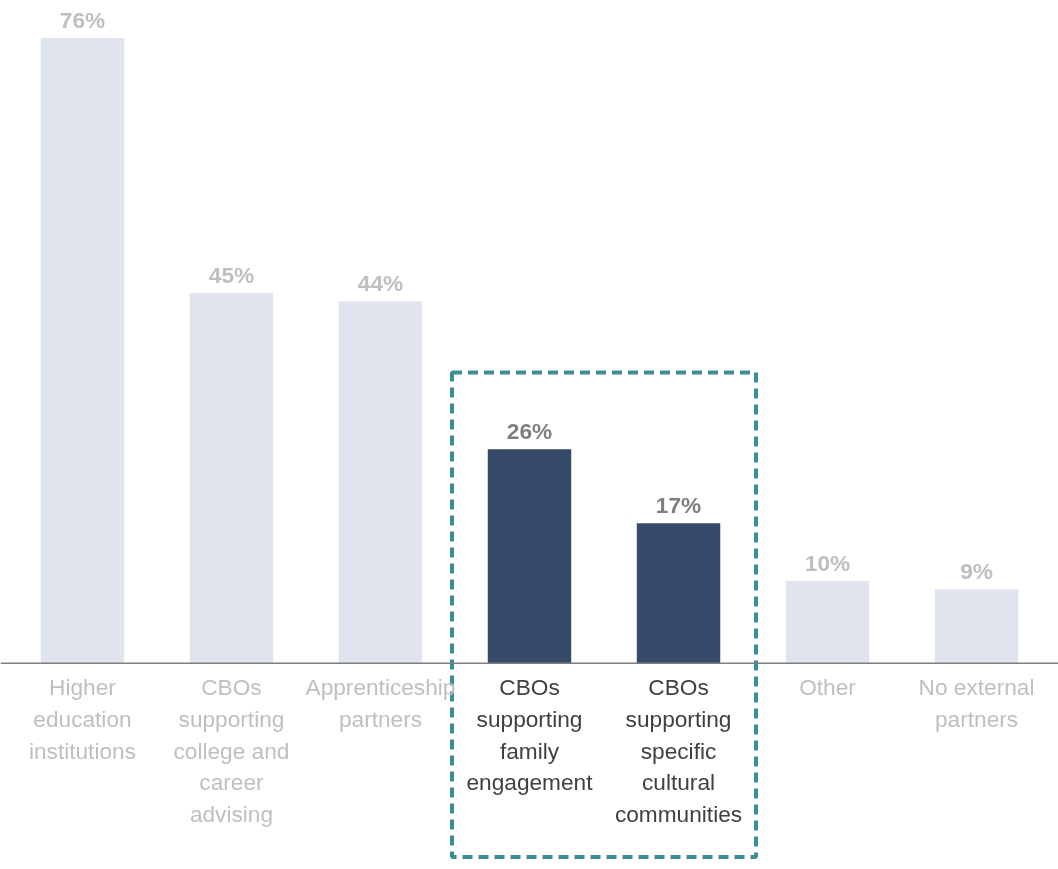 This screenshot has height=869, width=1058. Describe the element at coordinates (82, 20) in the screenshot. I see `data-label: 76%` at that location.